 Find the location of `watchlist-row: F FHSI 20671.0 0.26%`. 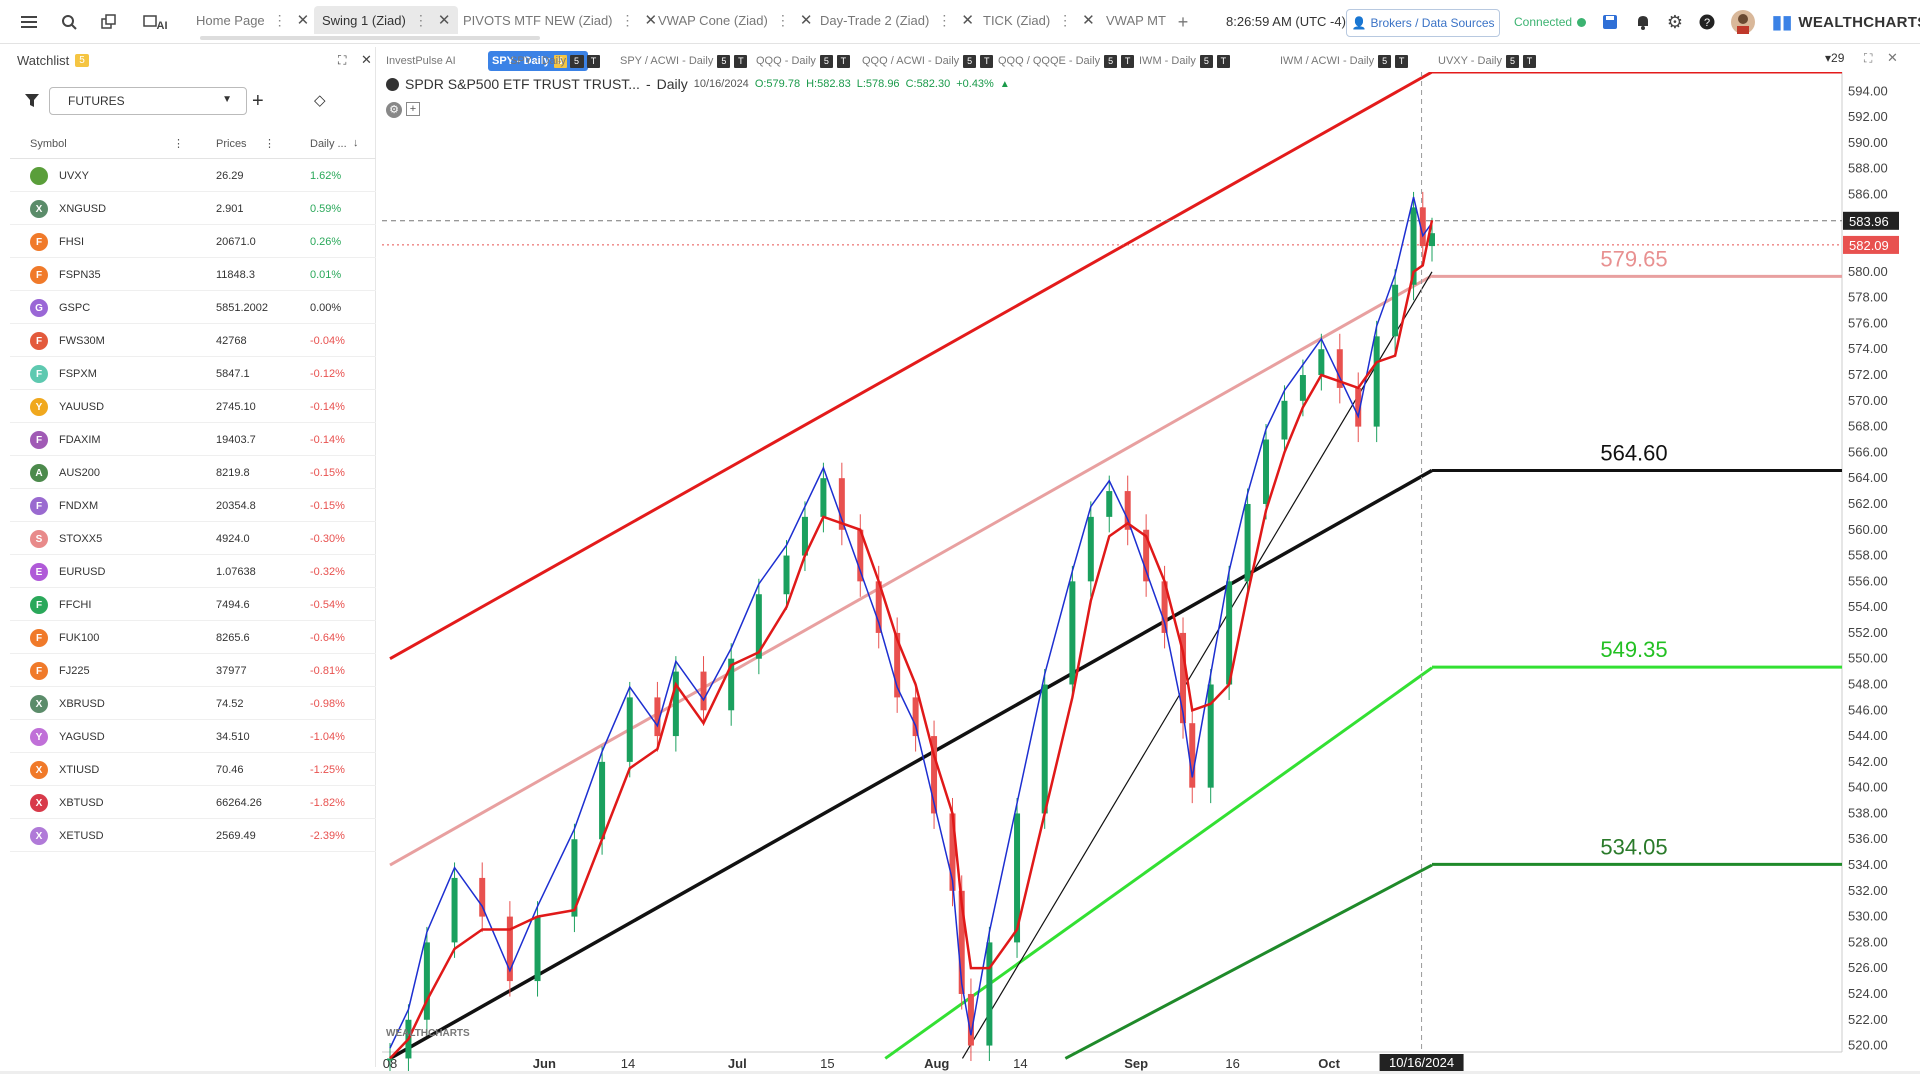

watchlist-row: F FHSI 20671.0 0.26% is located at coordinates (193, 241).